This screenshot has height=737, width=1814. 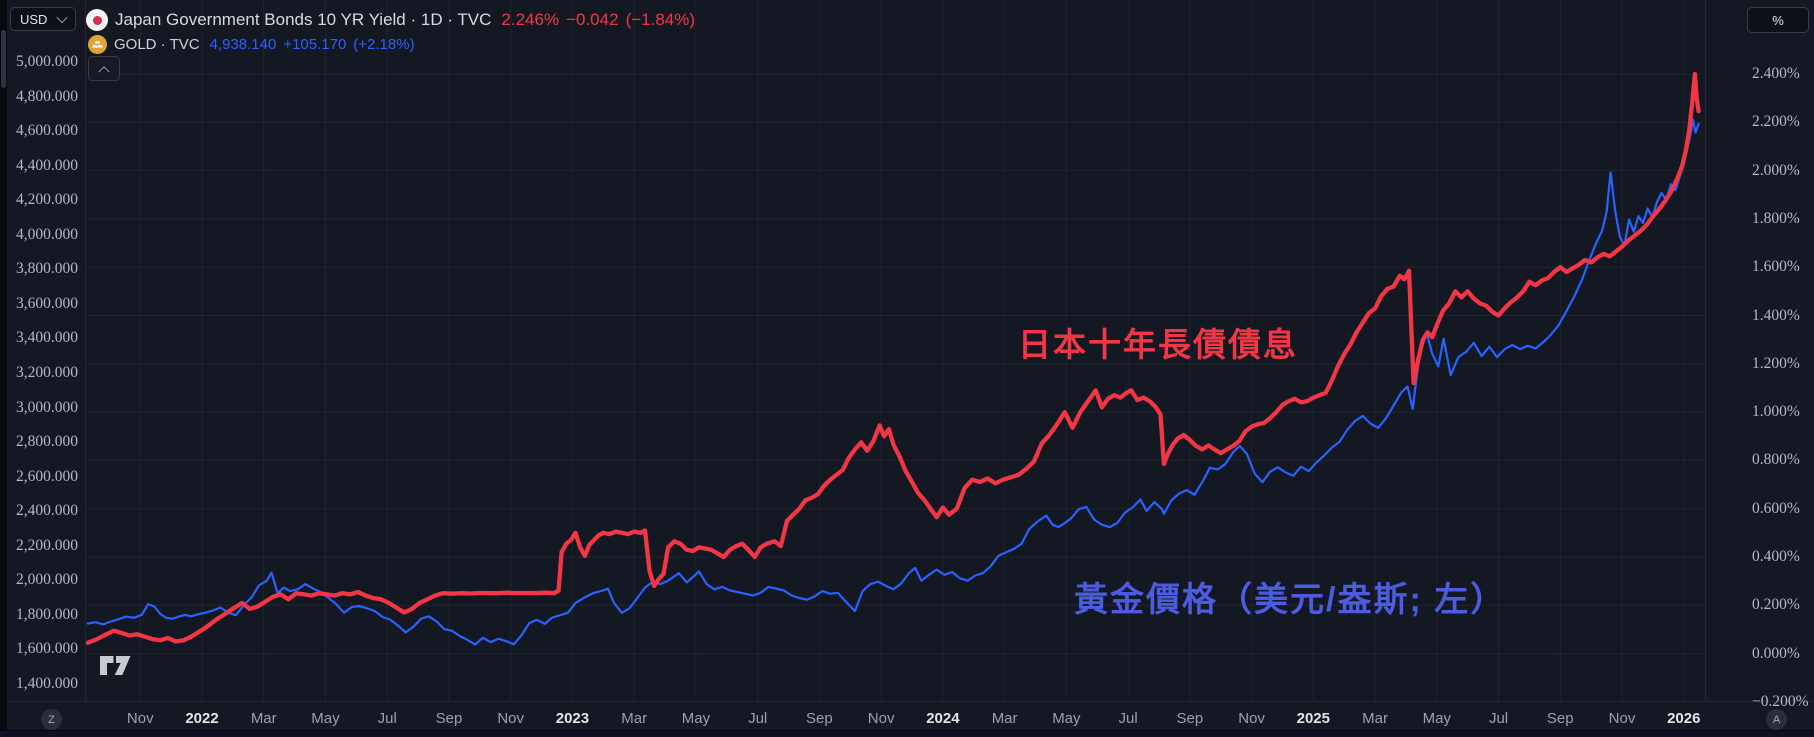 I want to click on percent-scale-label: %, so click(x=1778, y=20).